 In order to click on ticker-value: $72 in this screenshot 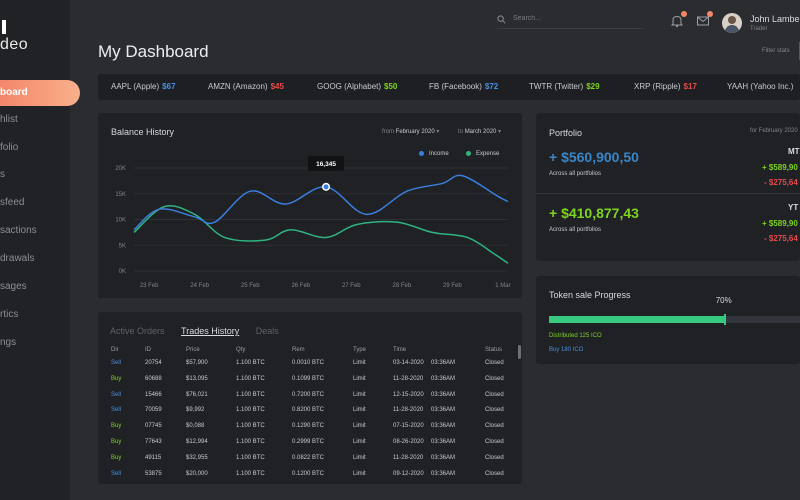, I will do `click(491, 86)`.